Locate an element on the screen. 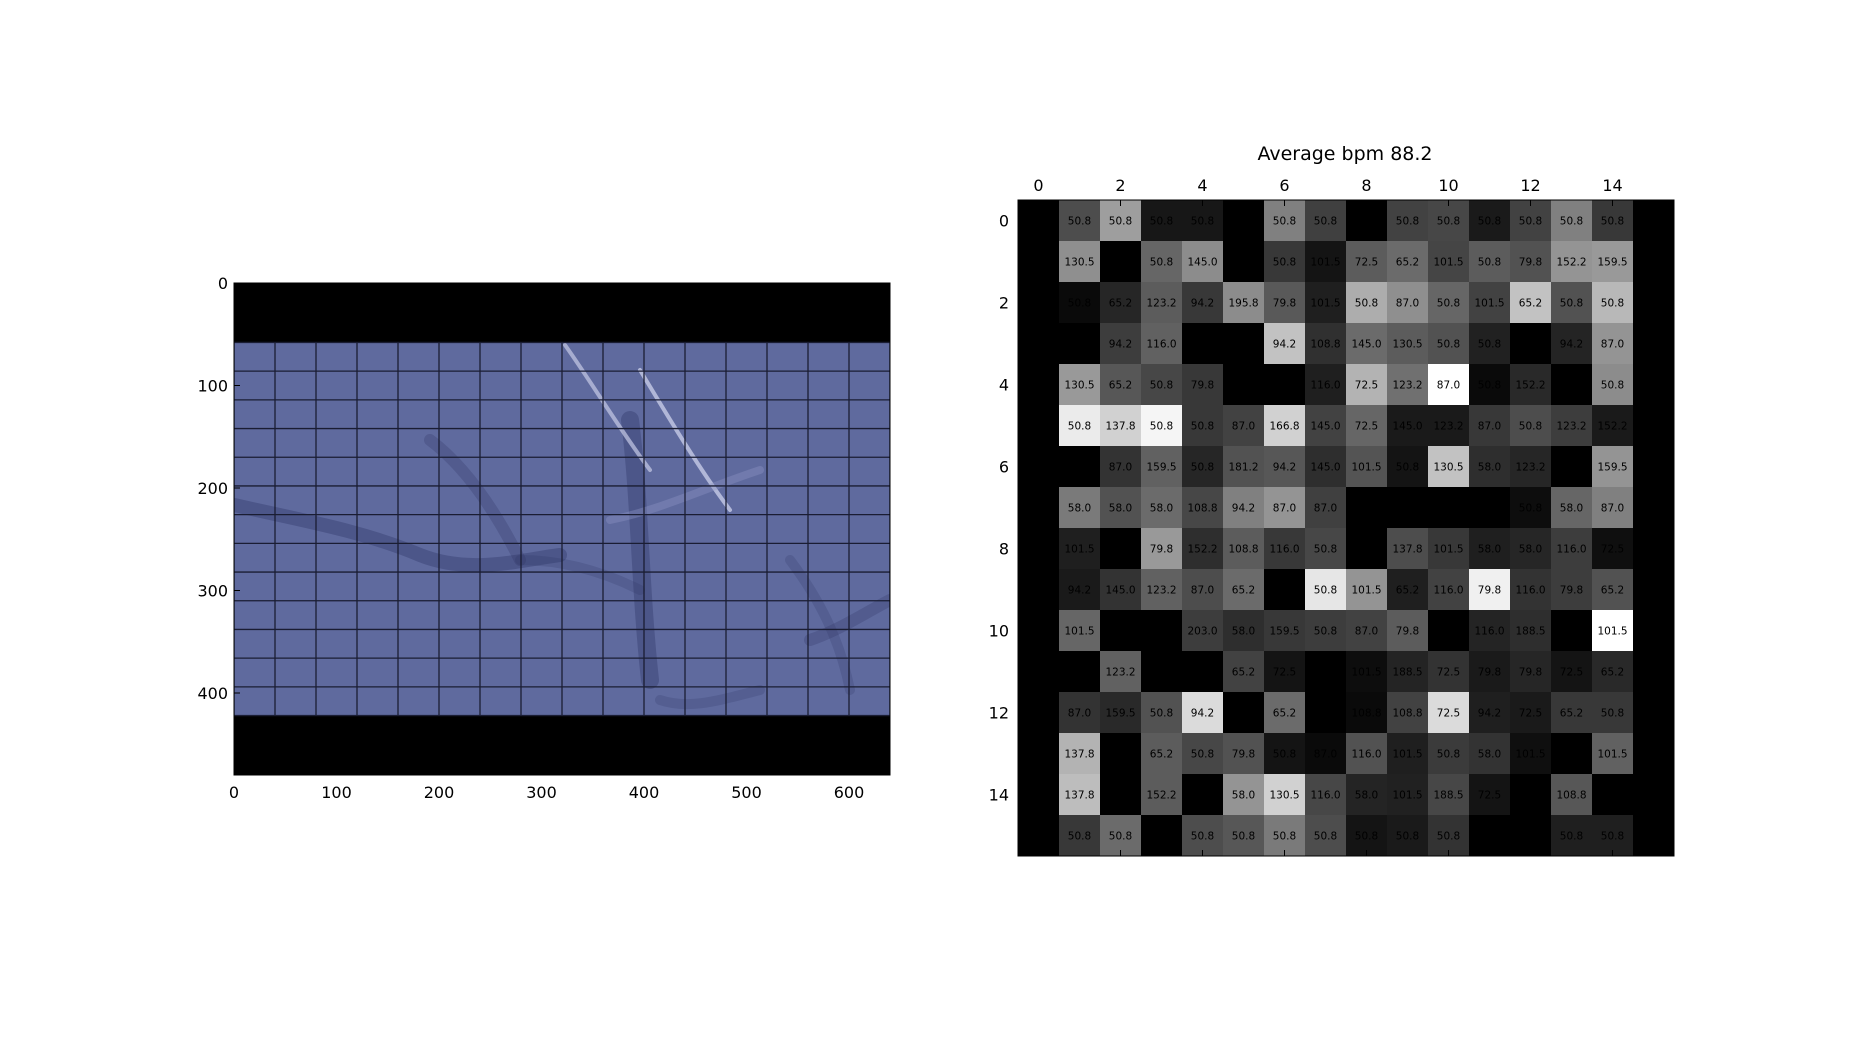 The width and height of the screenshot is (1850, 1050). cell-value-label: 195.8 is located at coordinates (1243, 304).